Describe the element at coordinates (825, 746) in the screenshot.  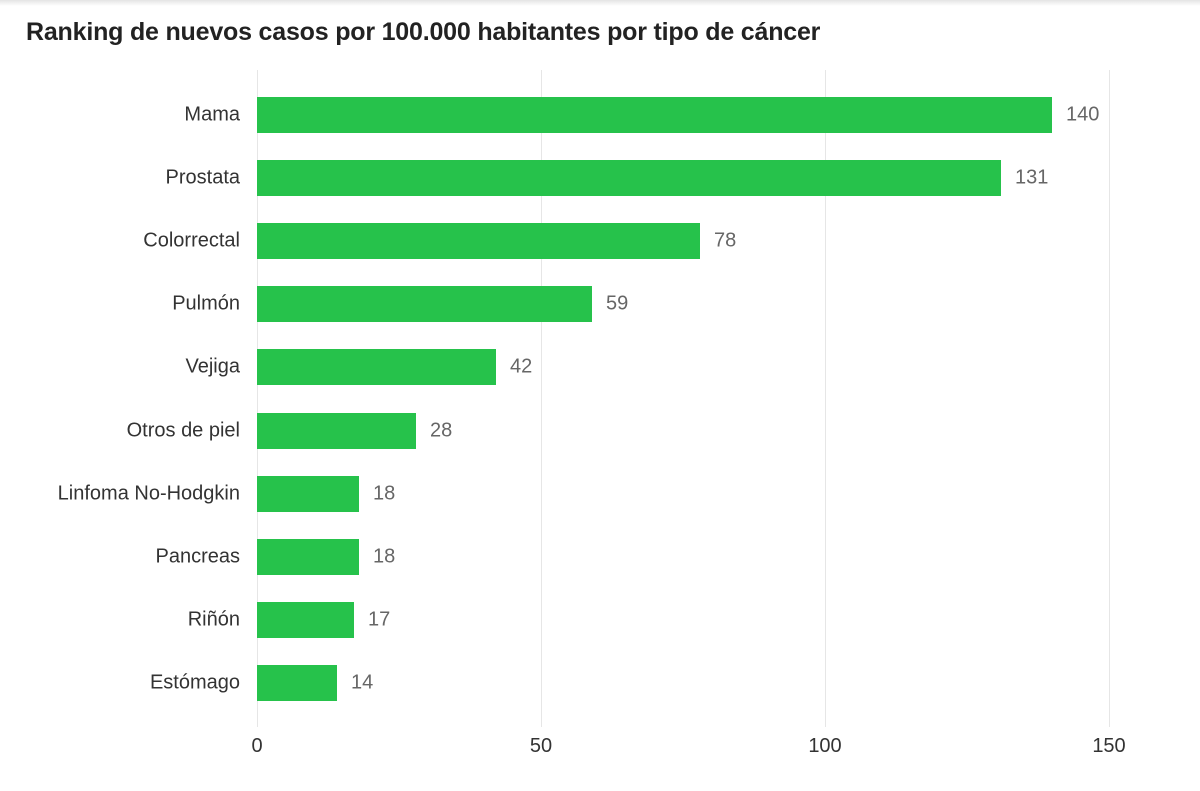
I see `x-tick-label: 100` at that location.